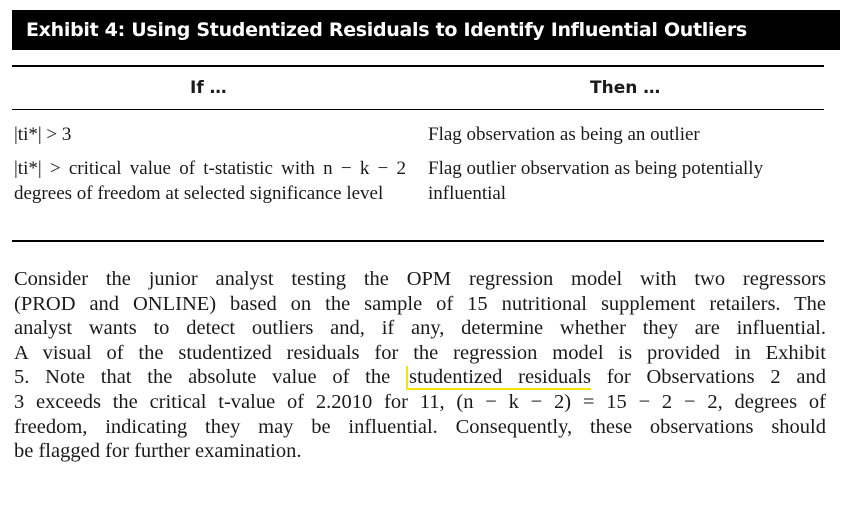 The image size is (856, 513). Describe the element at coordinates (418, 241) in the screenshot. I see `table-bottom-rule` at that location.